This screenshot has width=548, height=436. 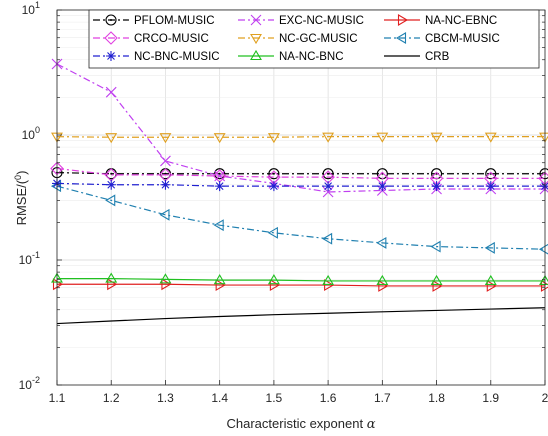 I want to click on series-crco-music, so click(x=299, y=173).